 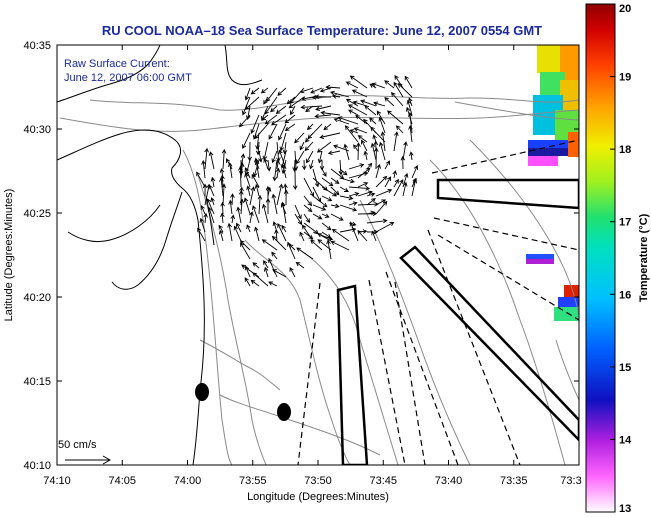 What do you see at coordinates (570, 481) in the screenshot?
I see `x-tick-label: 73:3` at bounding box center [570, 481].